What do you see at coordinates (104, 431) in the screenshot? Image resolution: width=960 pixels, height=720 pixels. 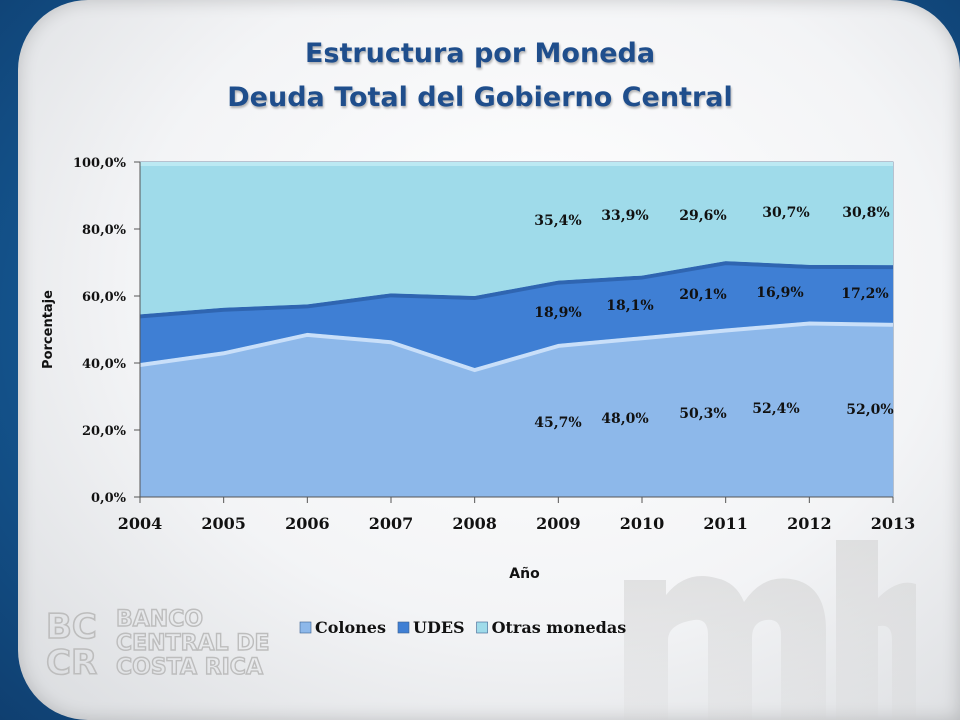 I see `y-tick-label-1: 20,0%` at bounding box center [104, 431].